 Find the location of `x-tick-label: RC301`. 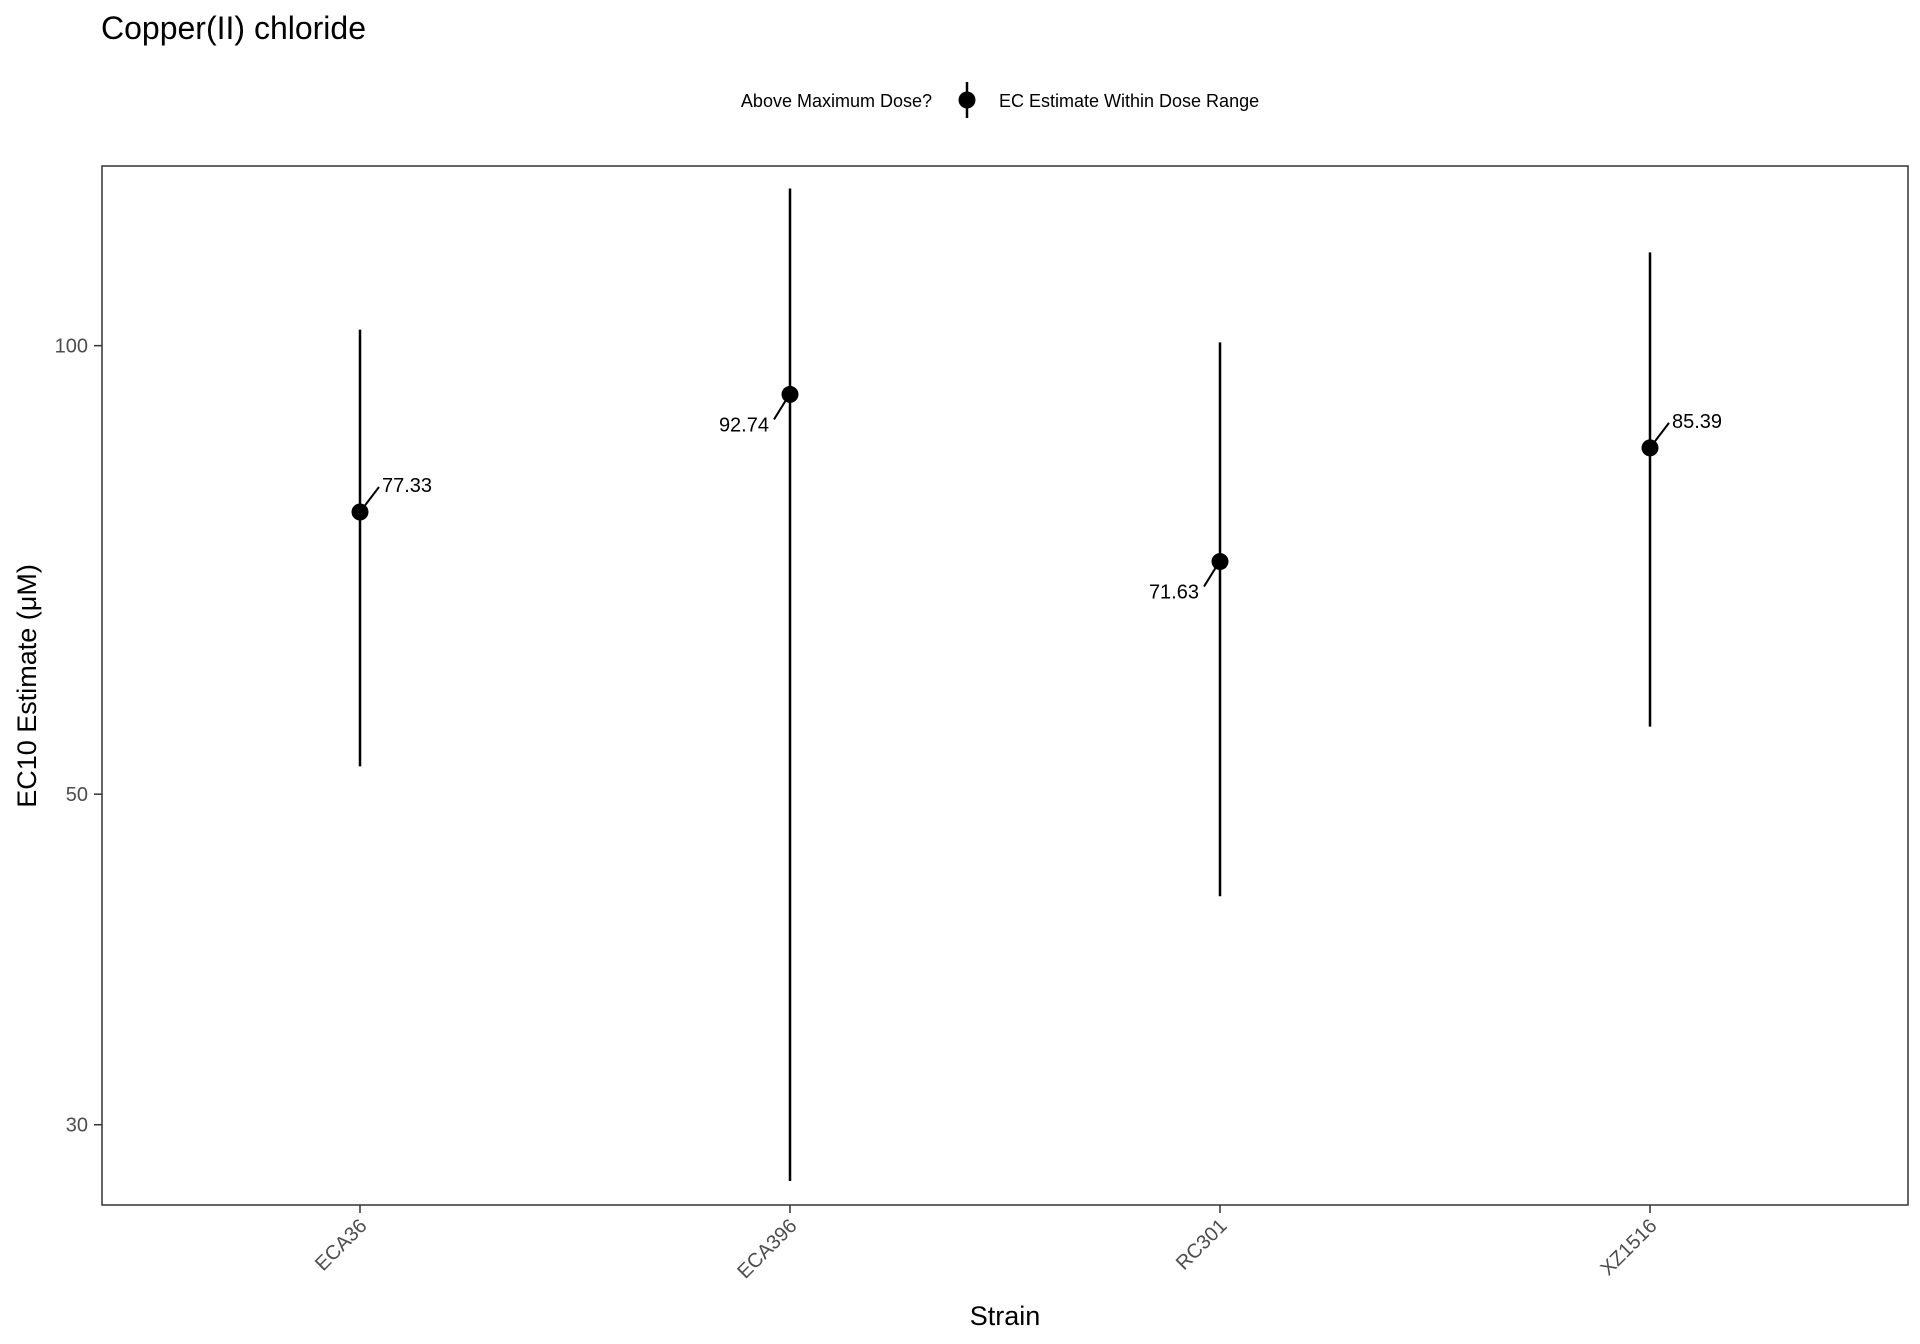

x-tick-label: RC301 is located at coordinates (1202, 1245).